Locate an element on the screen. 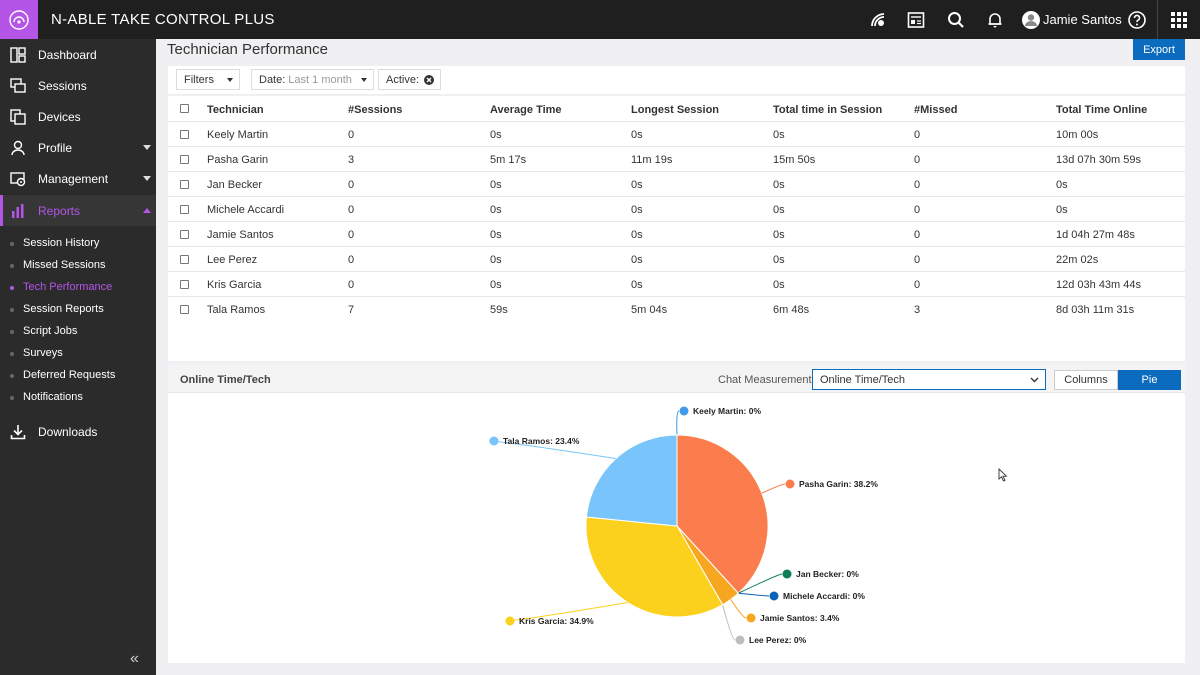 This screenshot has width=1200, height=675. active-filter-chip: Active: is located at coordinates (409, 79).